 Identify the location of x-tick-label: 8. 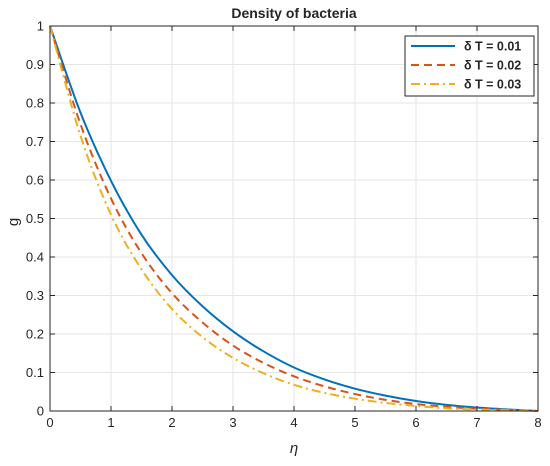
(537, 422).